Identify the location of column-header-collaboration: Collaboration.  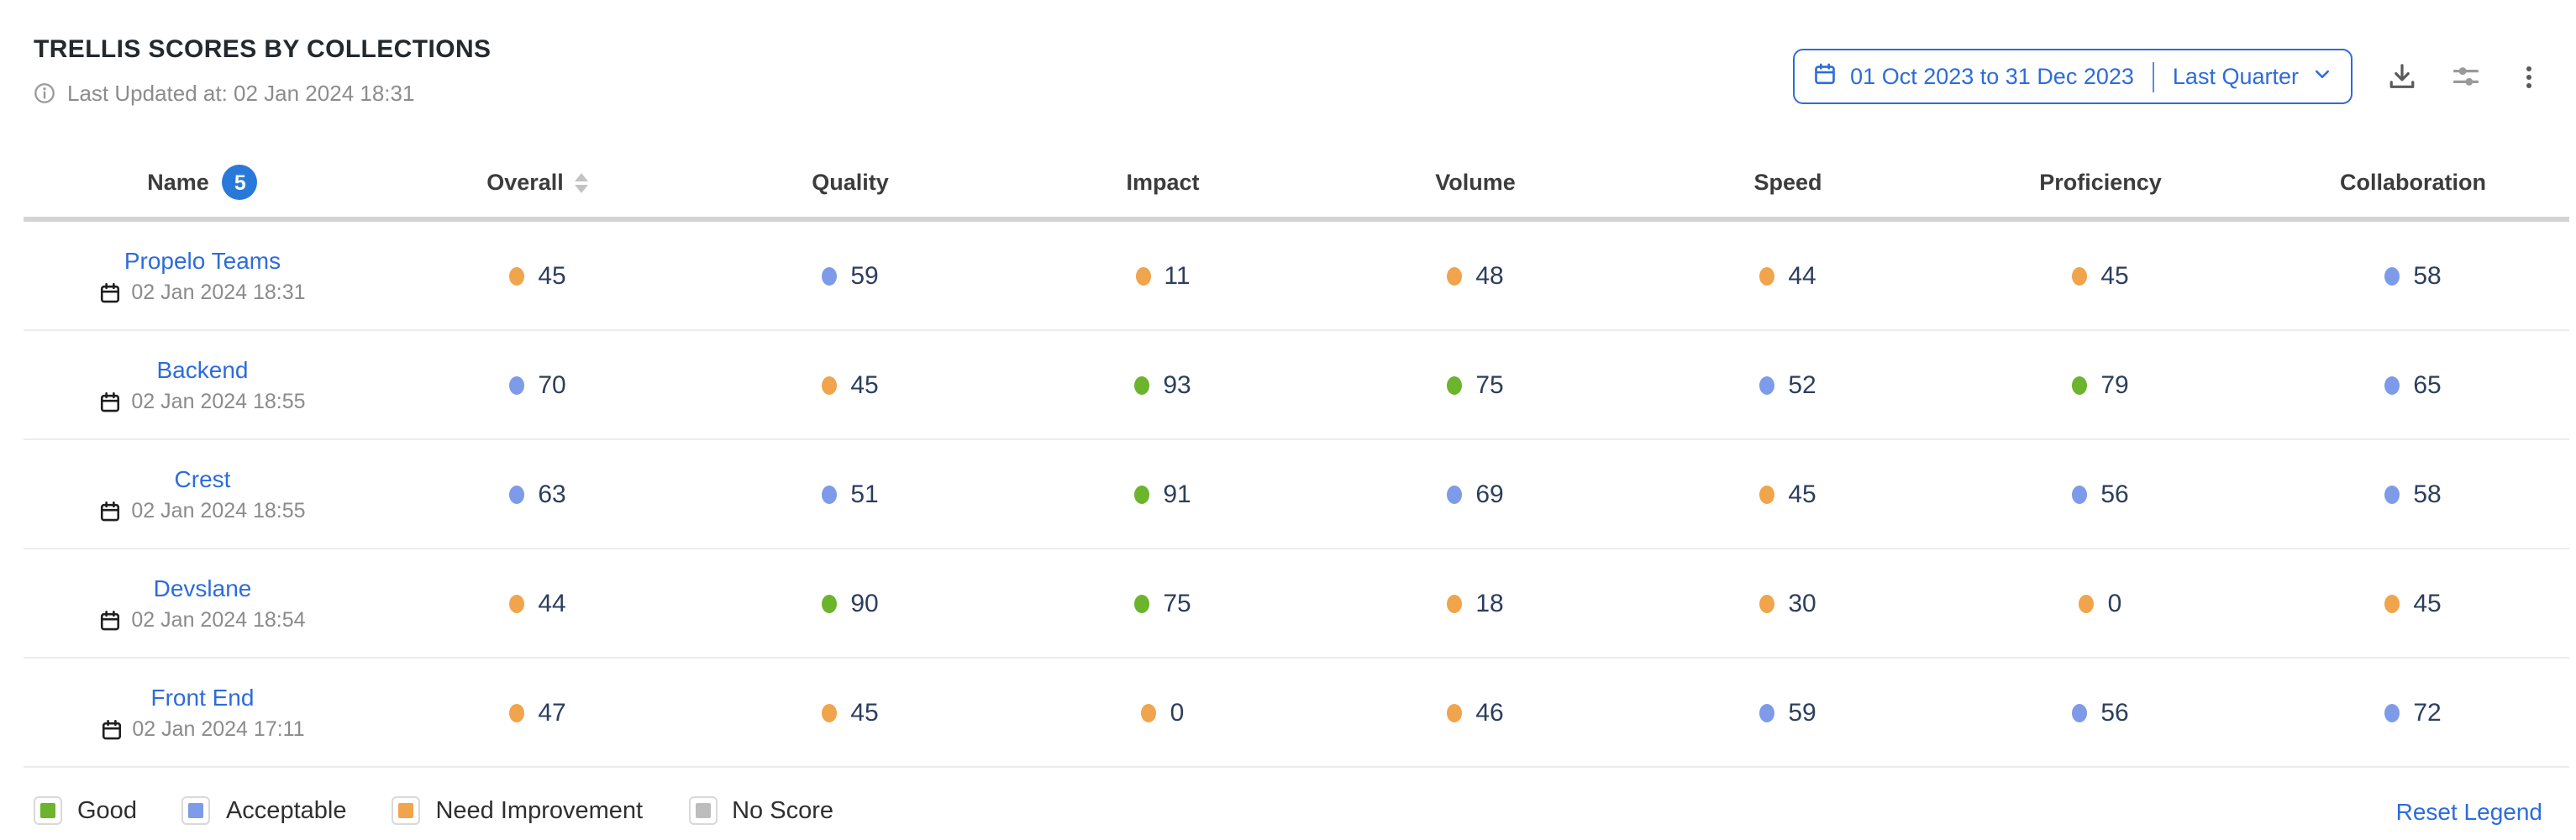
(2413, 182).